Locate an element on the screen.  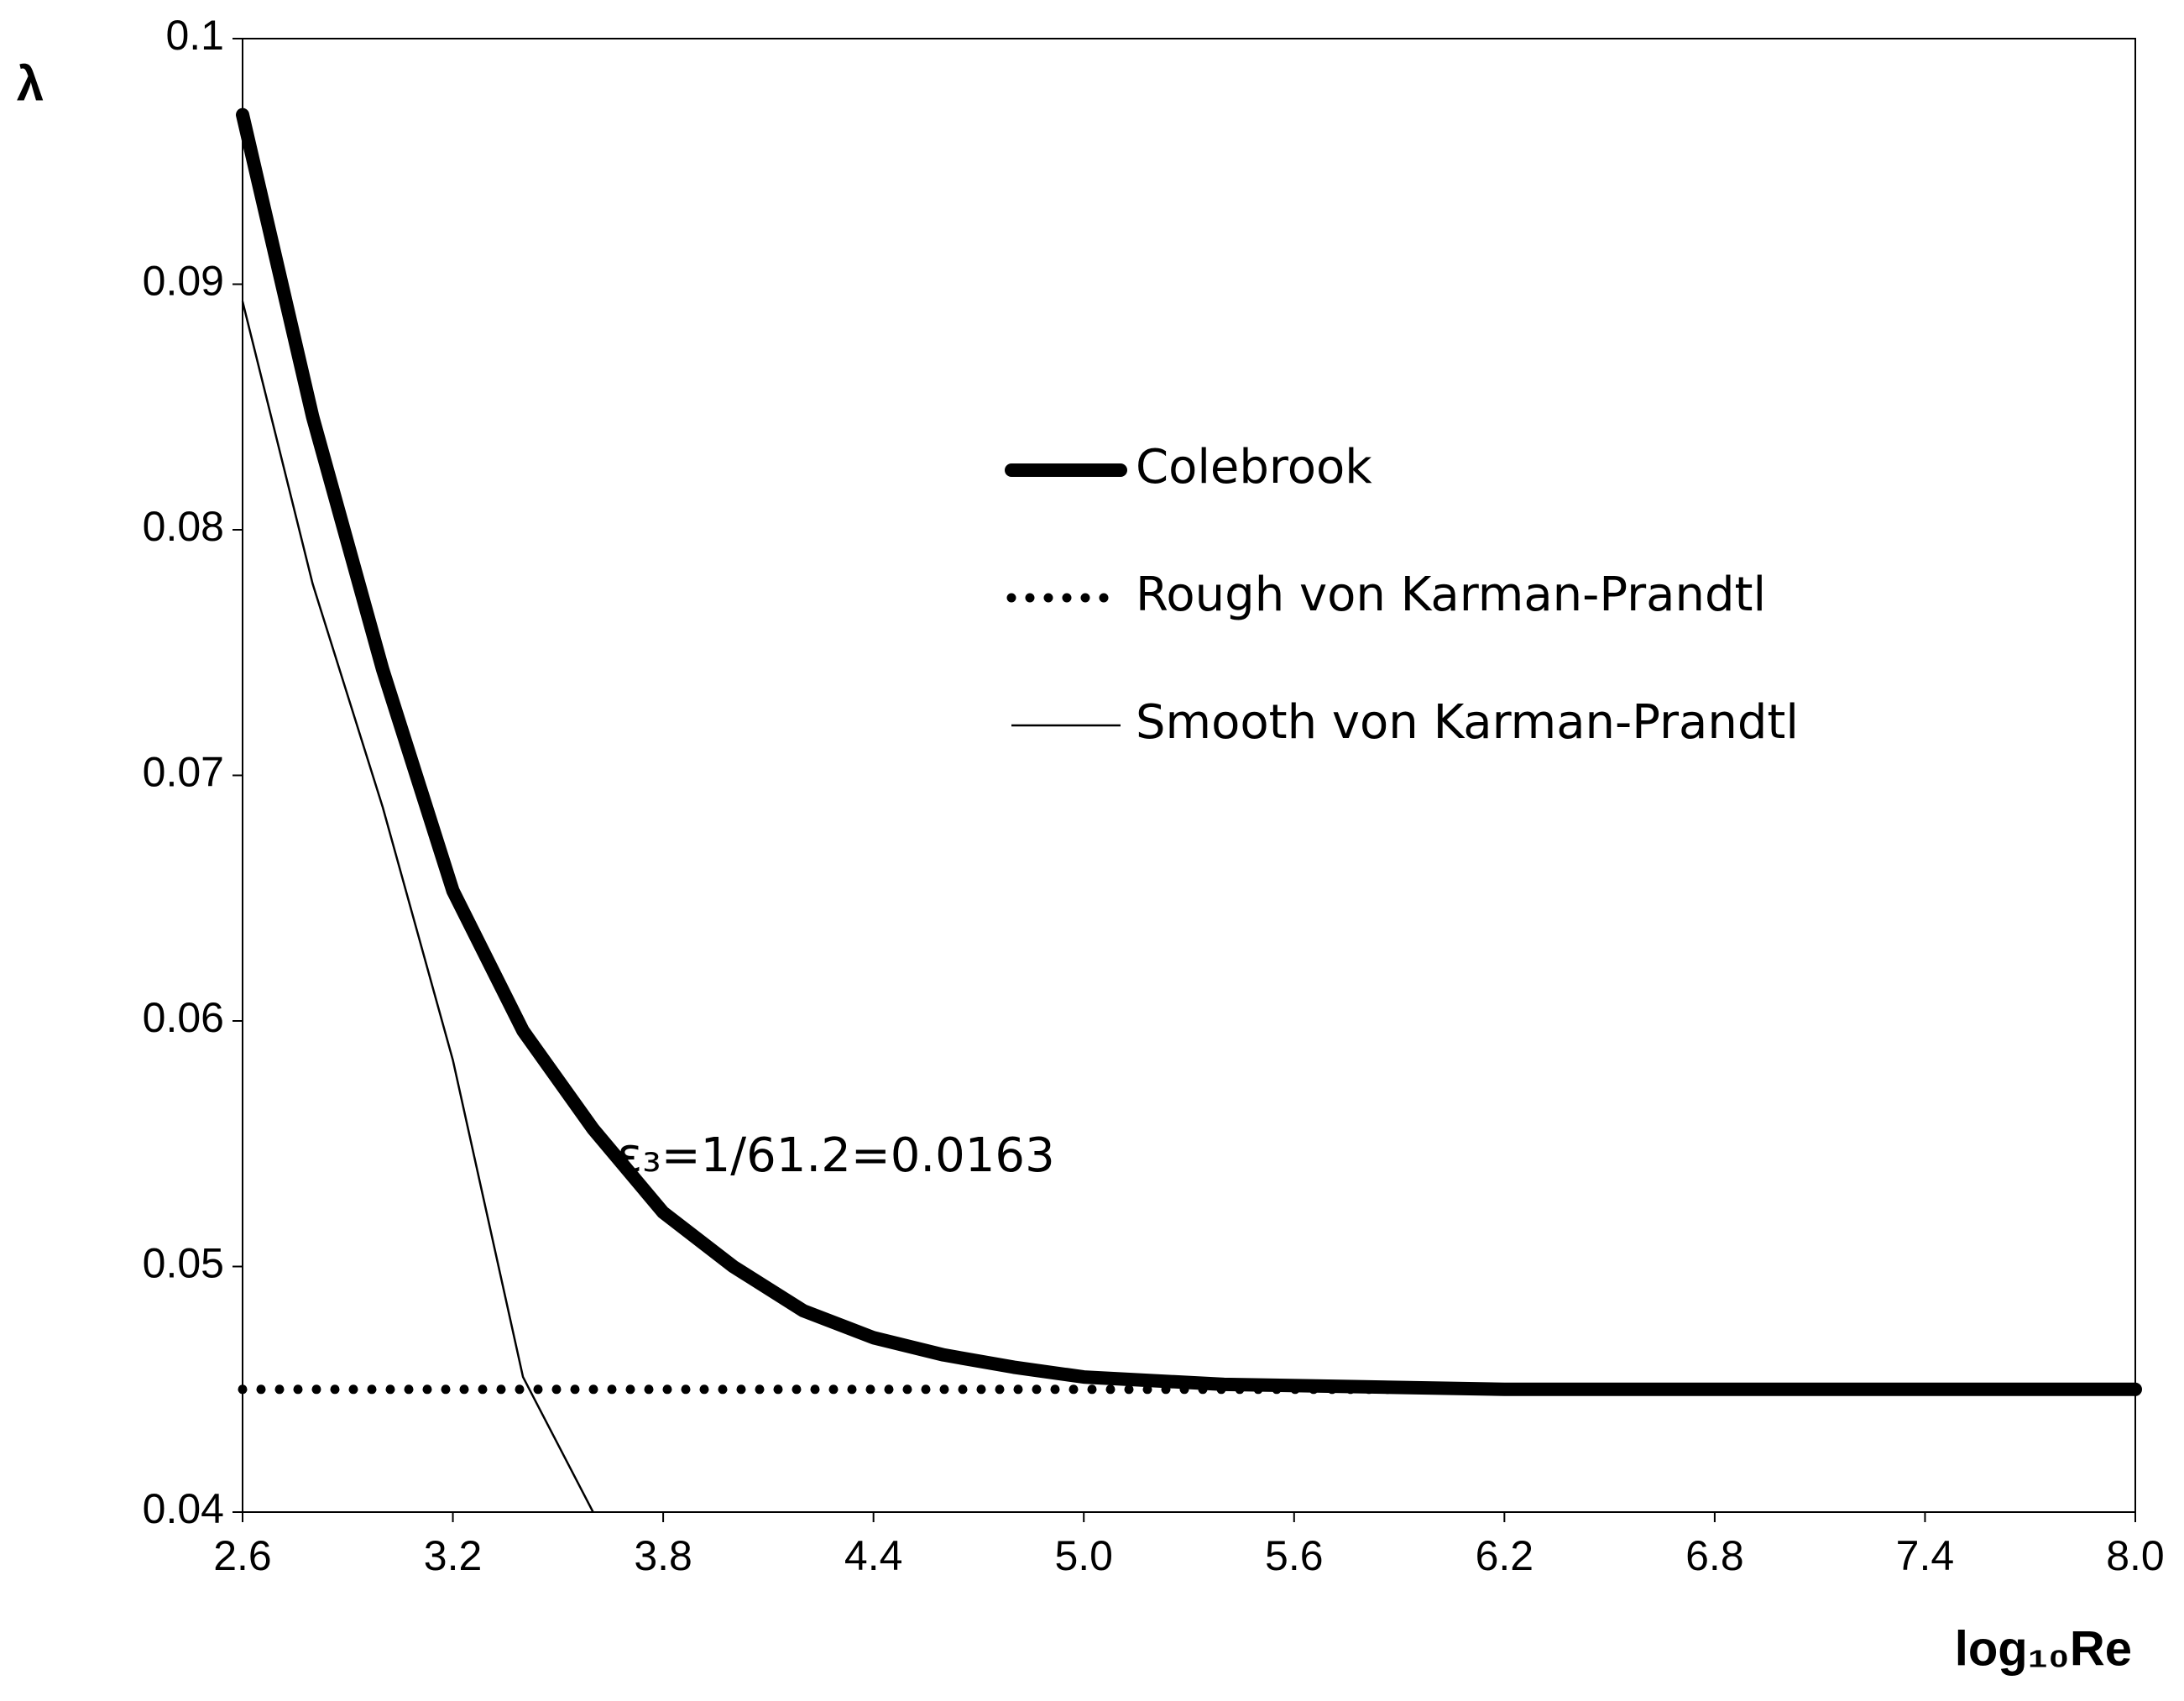
y-tick-label: 0.06 is located at coordinates (184, 1017).